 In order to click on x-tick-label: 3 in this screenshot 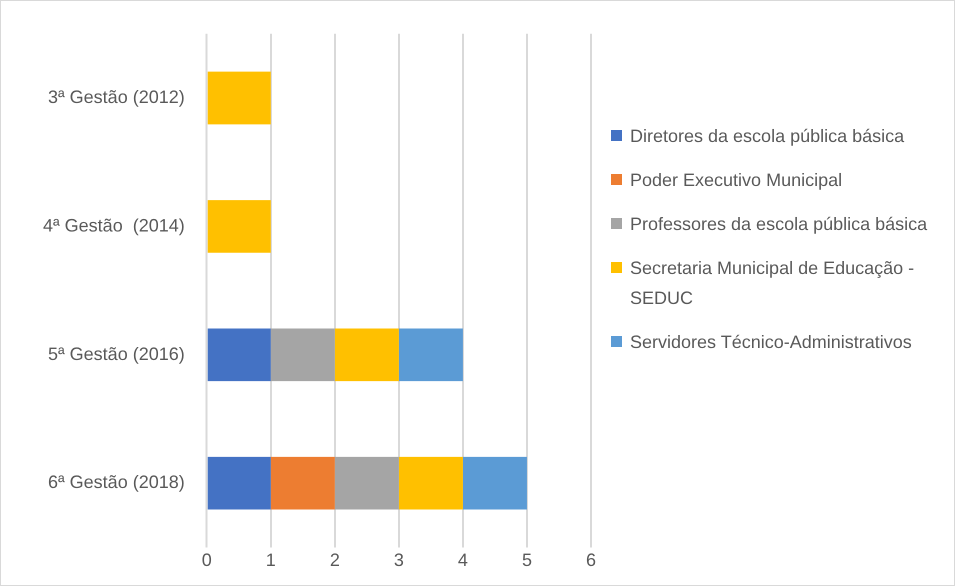, I will do `click(399, 560)`.